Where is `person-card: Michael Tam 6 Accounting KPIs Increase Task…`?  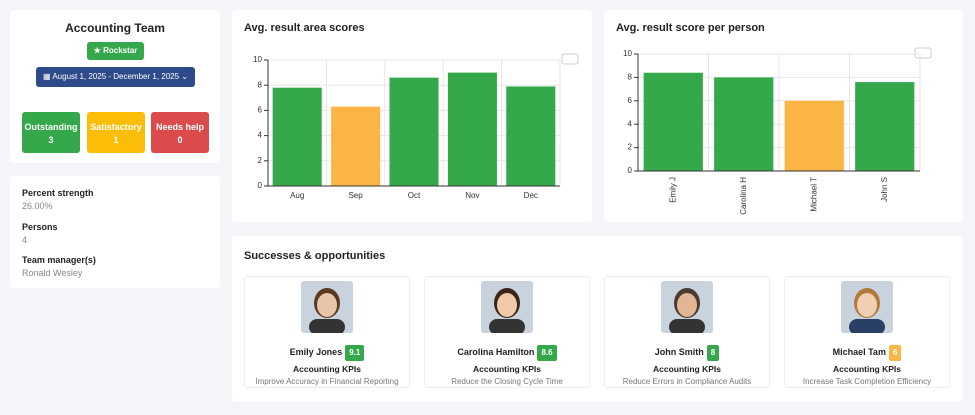
person-card: Michael Tam 6 Accounting KPIs Increase Task… is located at coordinates (867, 332).